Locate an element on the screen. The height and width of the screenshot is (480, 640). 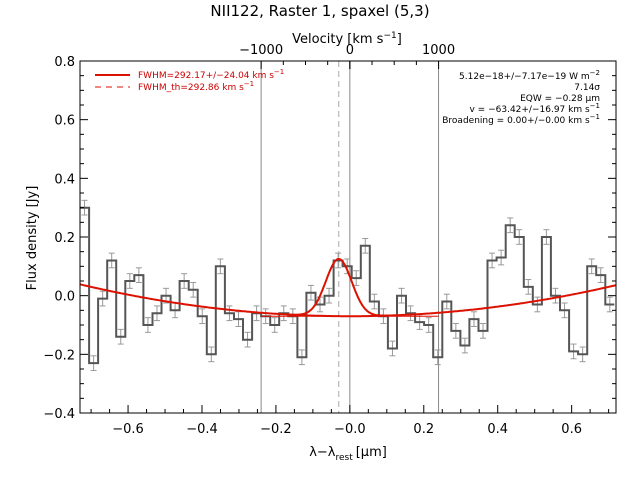
annotation-text: v = −63.42+/−16.97 km s−1 is located at coordinates (535, 108).